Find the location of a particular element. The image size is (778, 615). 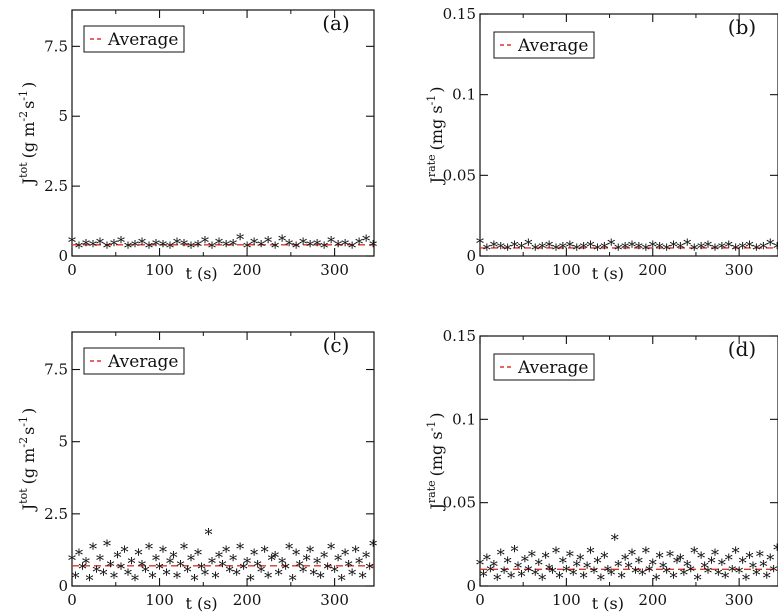

y-tick-label: 0.15 is located at coordinates (459, 14).